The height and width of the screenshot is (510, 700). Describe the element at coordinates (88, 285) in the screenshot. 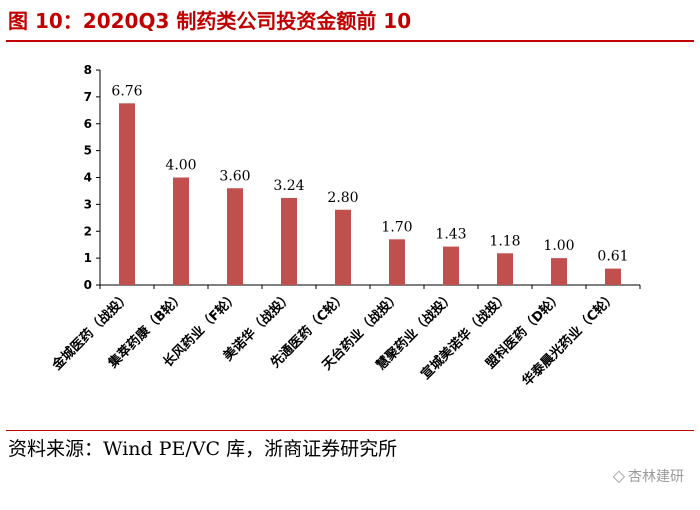

I see `y-tick-label: 0` at that location.